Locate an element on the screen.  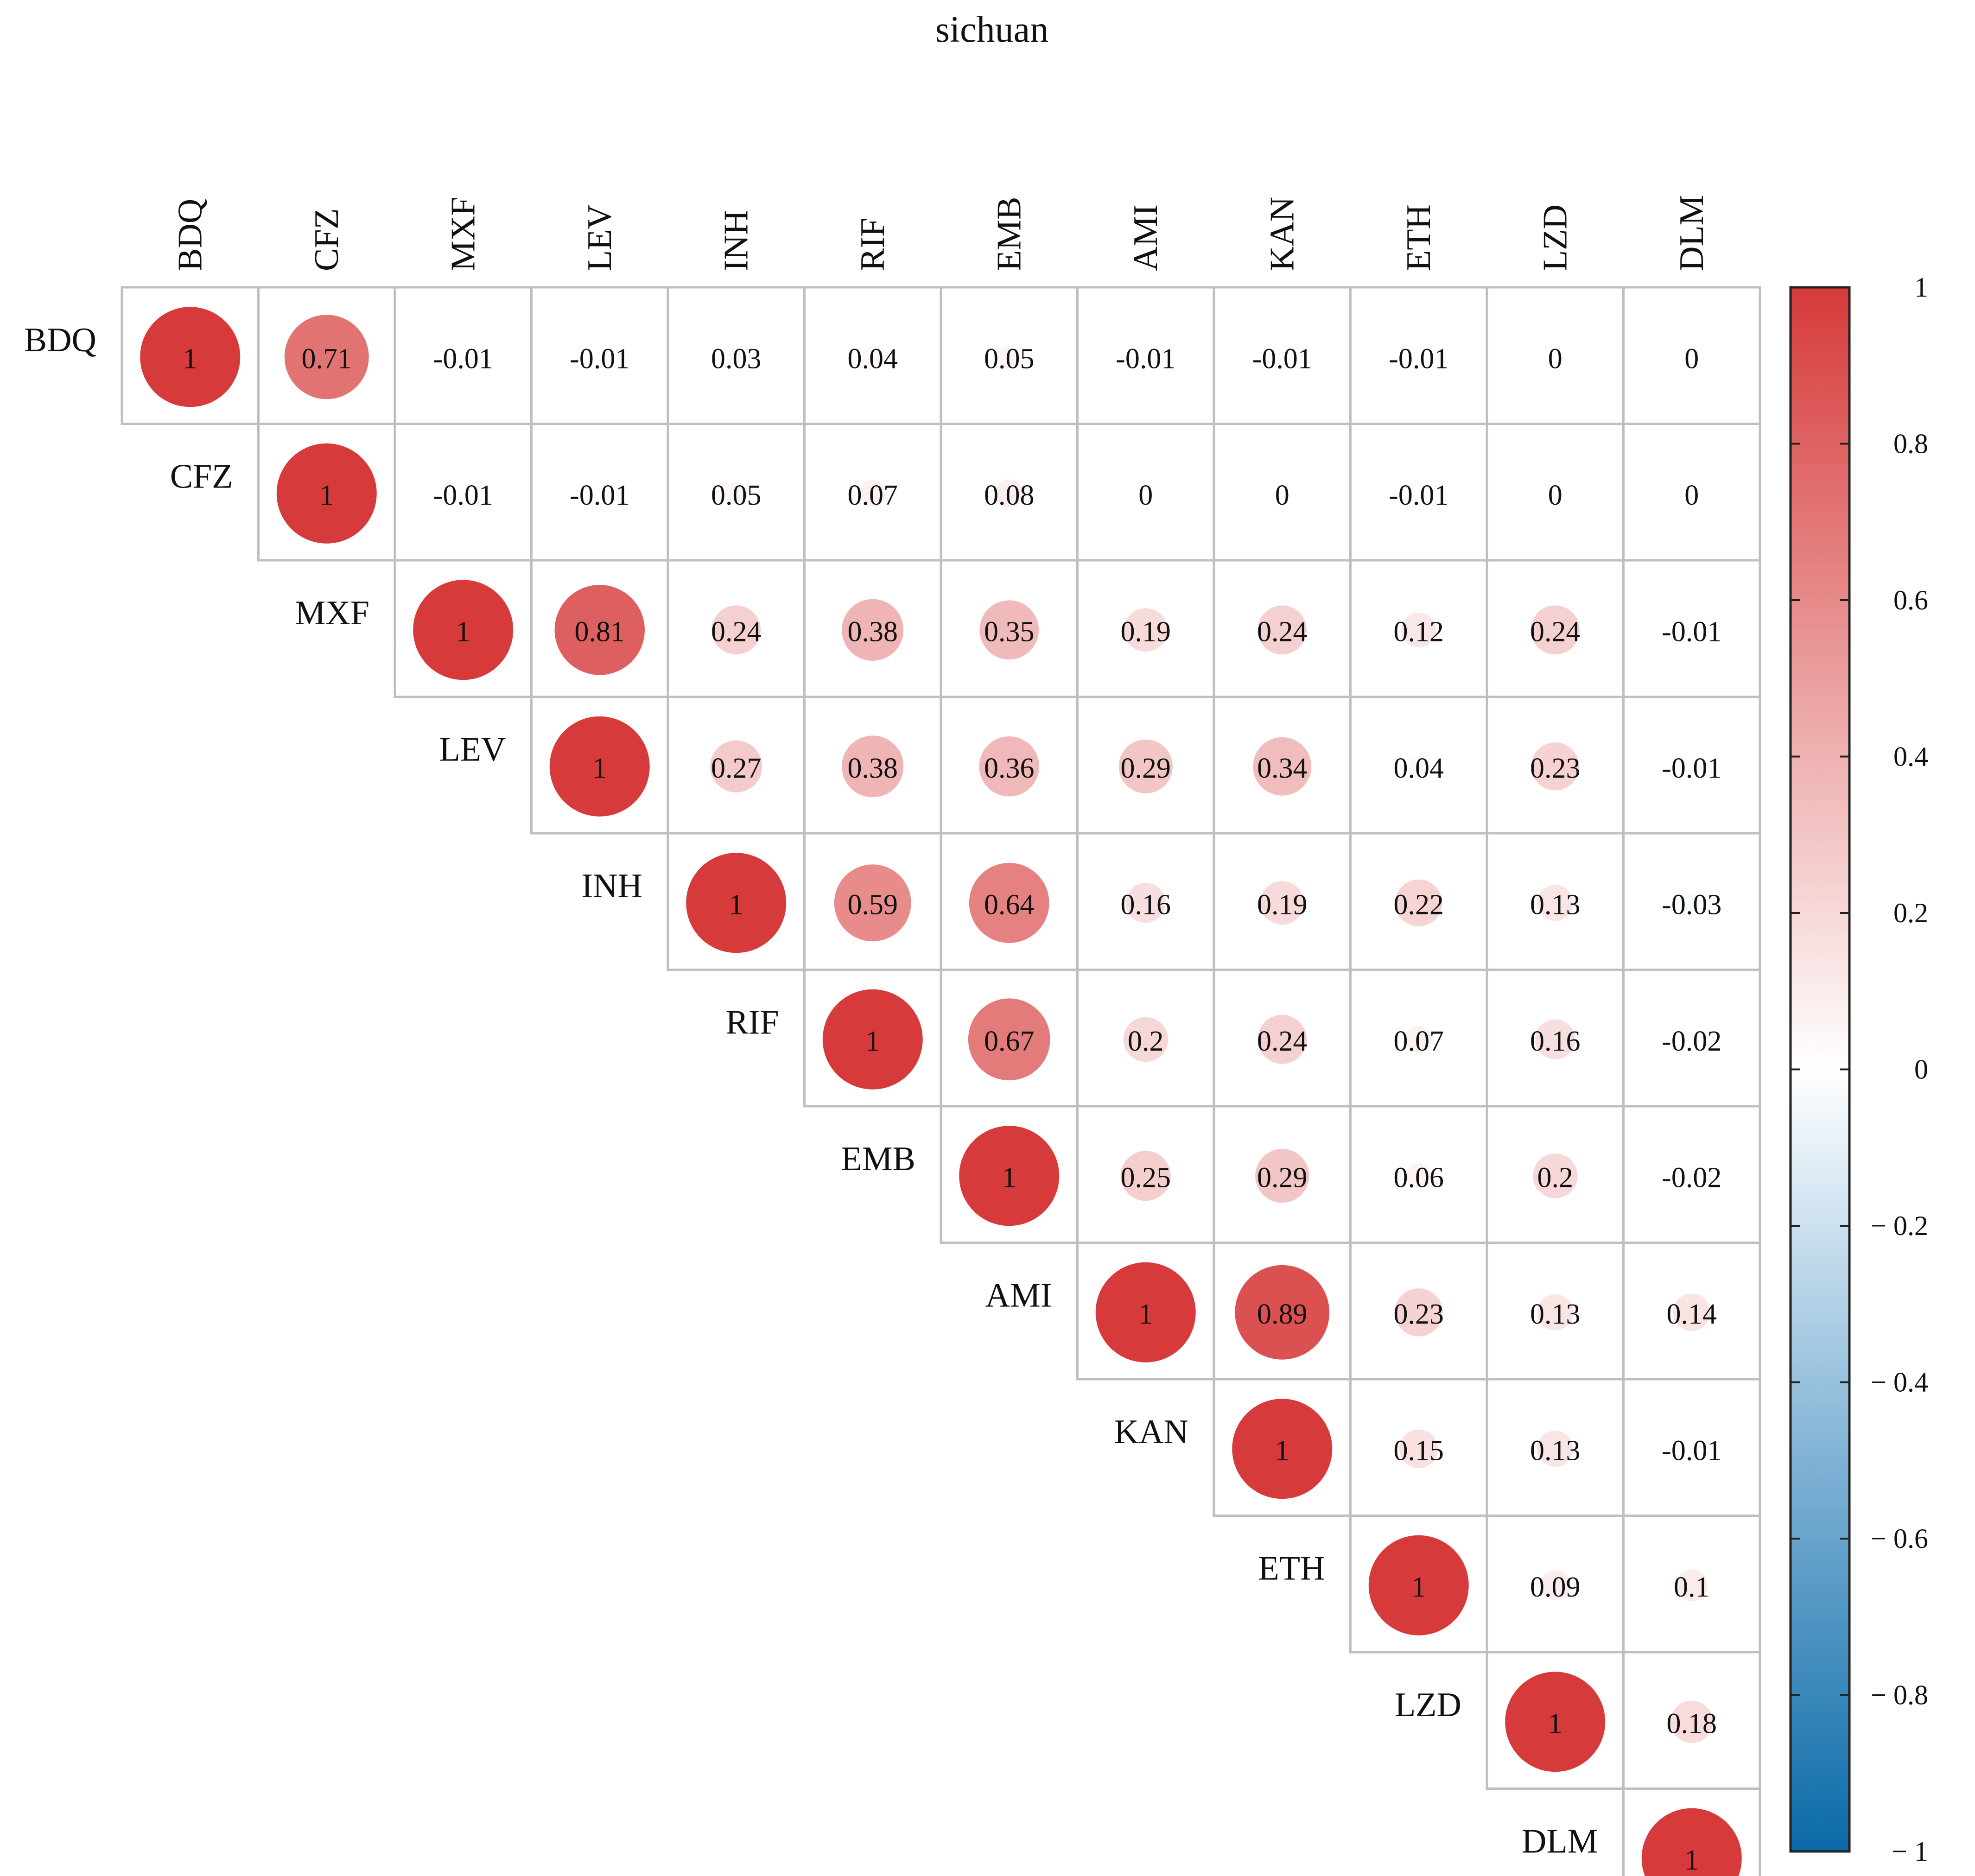
circle-lev-emb is located at coordinates (1009, 766).